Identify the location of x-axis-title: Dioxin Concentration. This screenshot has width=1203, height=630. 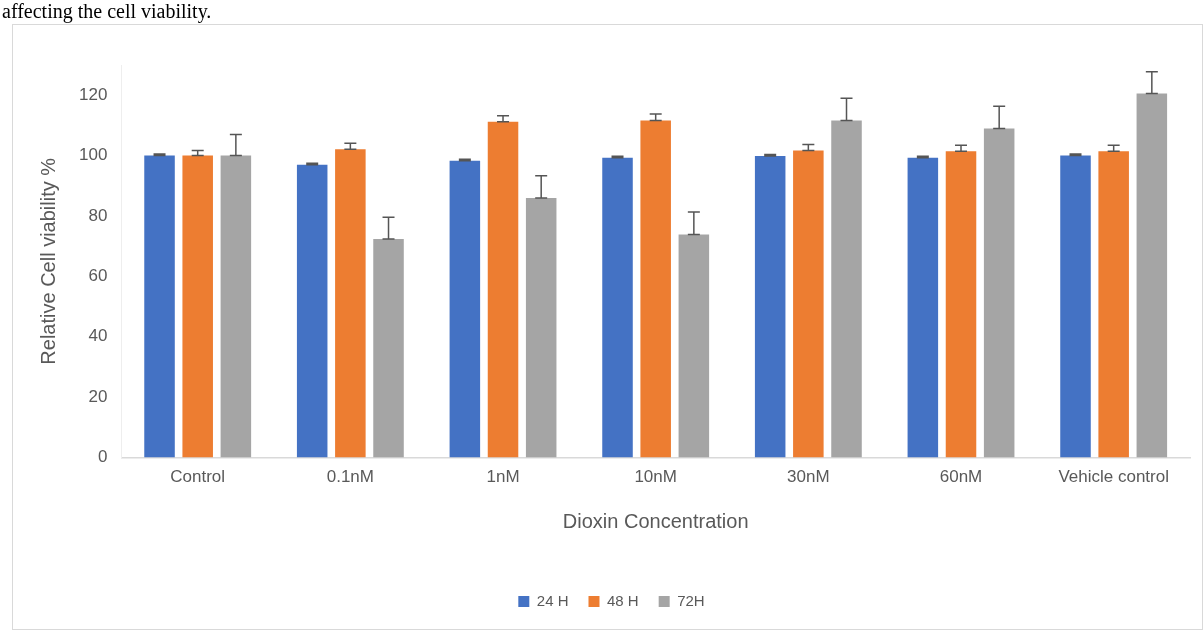
(655, 520).